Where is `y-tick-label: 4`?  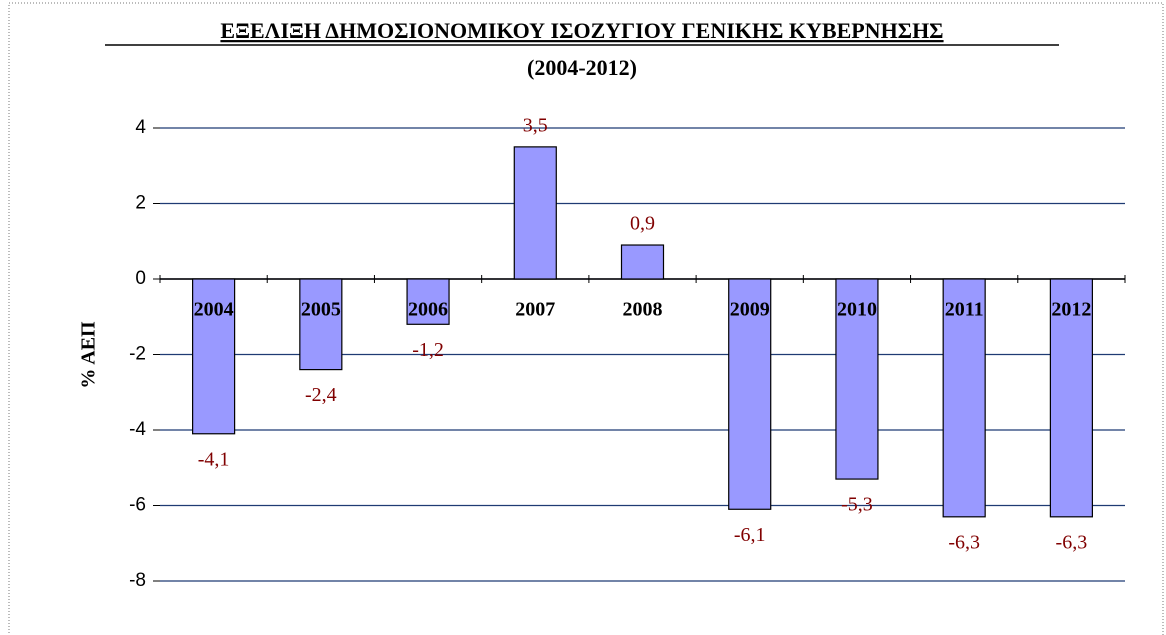
y-tick-label: 4 is located at coordinates (140, 127).